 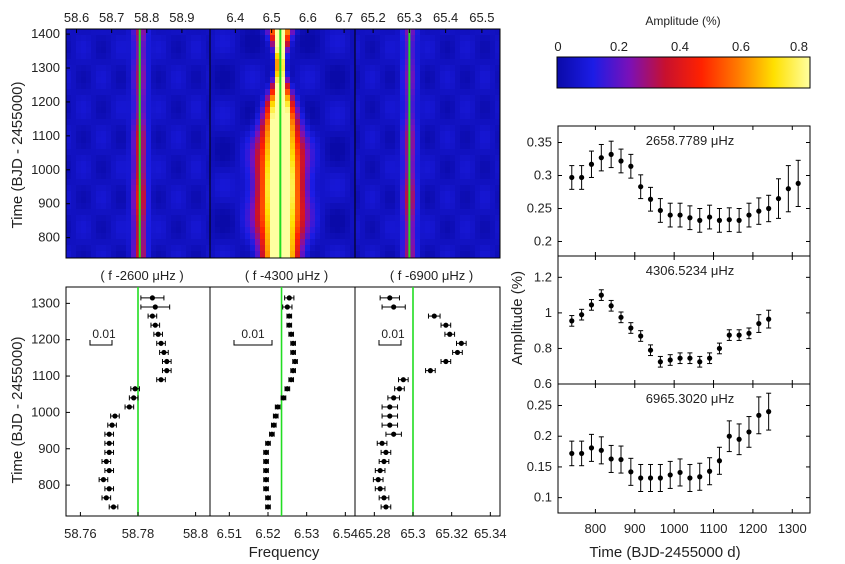 What do you see at coordinates (682, 51) in the screenshot?
I see `colorbar: Amplitude (%) 0 0.2 0.4 0.6 0.8` at bounding box center [682, 51].